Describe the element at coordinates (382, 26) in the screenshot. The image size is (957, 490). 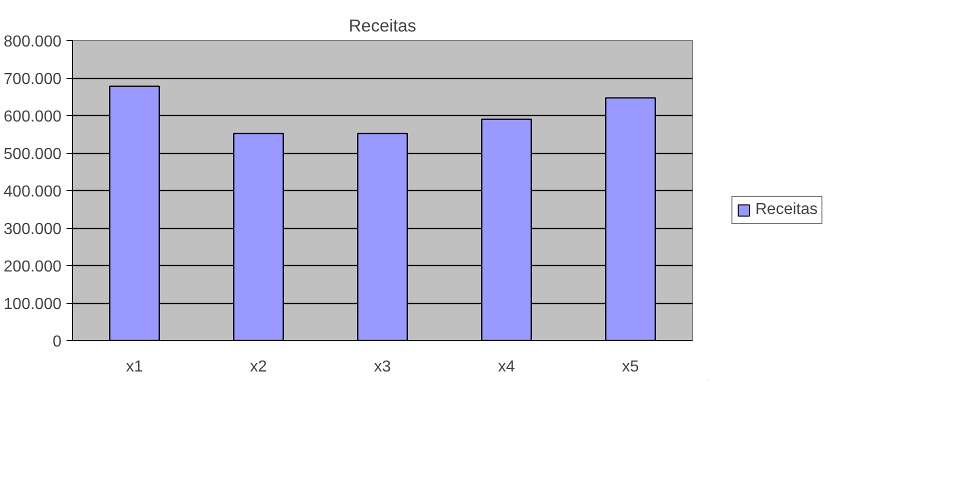
I see `chart-title: Receitas` at that location.